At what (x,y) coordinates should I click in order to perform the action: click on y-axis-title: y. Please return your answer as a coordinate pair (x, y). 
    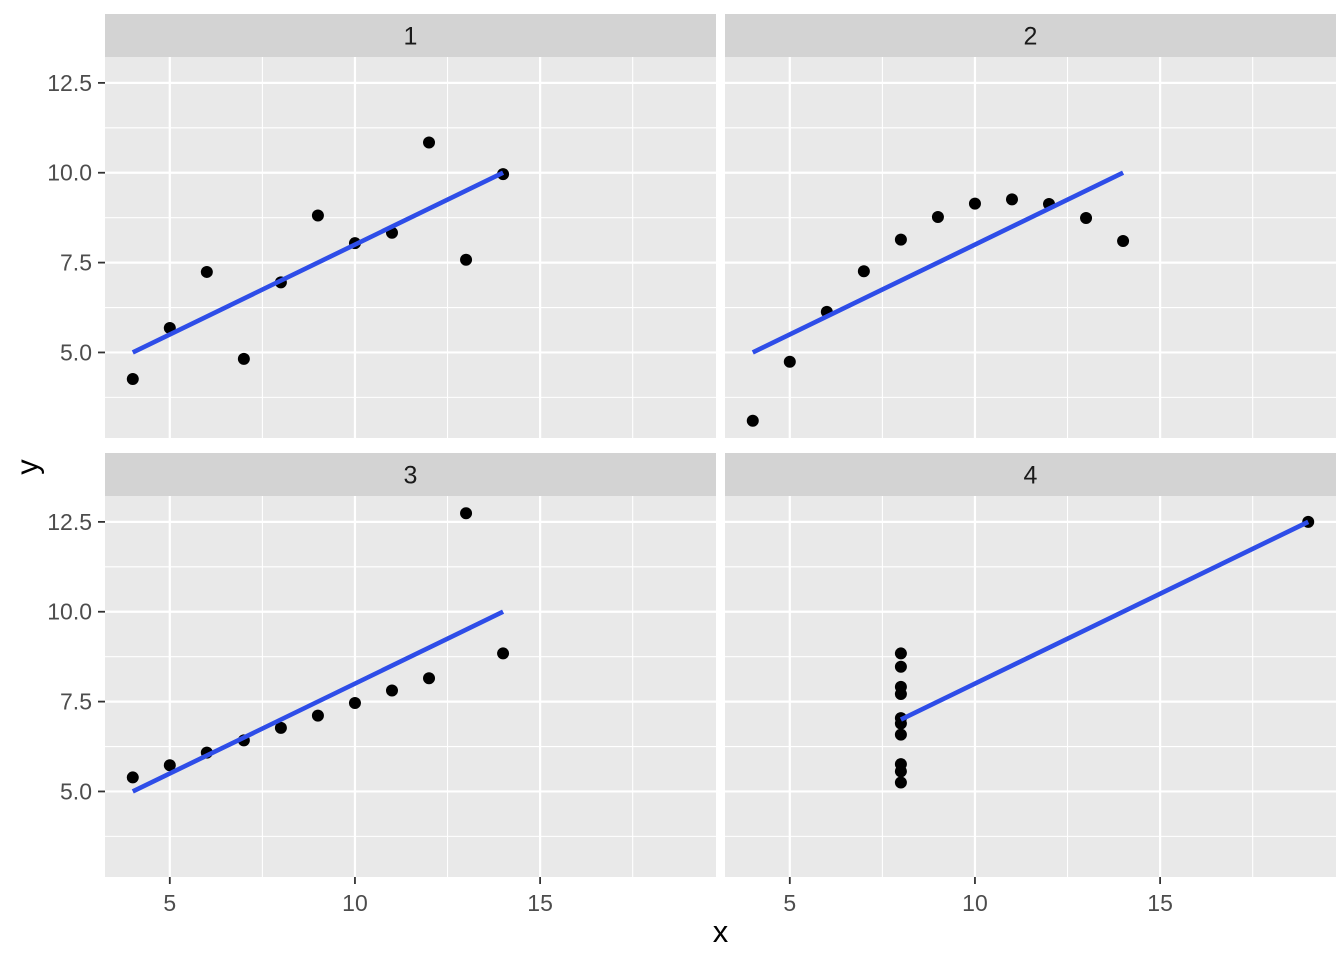
    Looking at the image, I should click on (27, 467).